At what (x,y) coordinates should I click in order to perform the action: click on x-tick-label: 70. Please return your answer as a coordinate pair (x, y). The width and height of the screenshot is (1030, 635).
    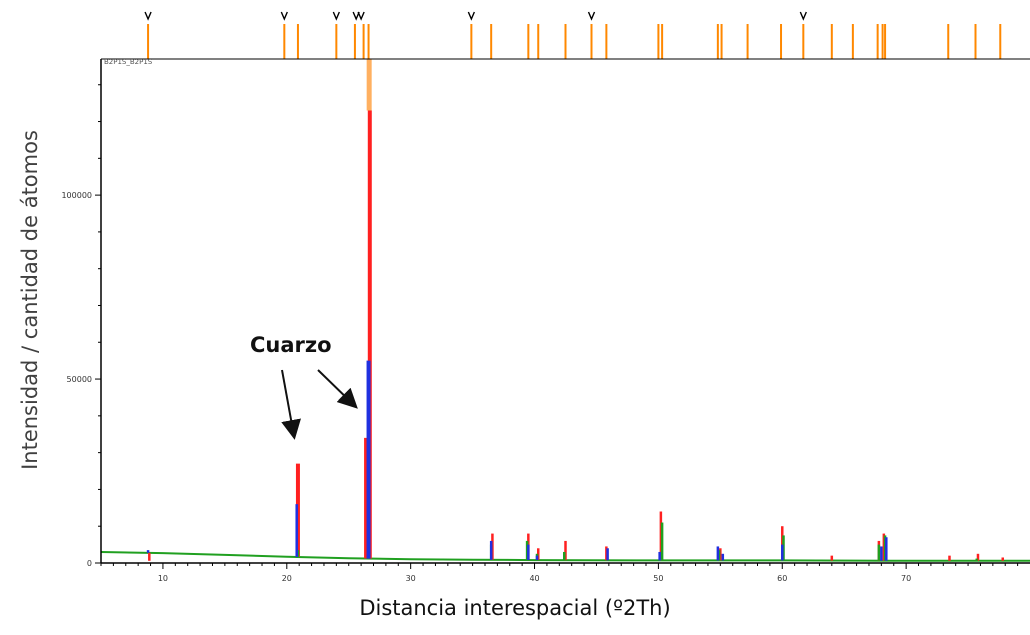
    Looking at the image, I should click on (906, 578).